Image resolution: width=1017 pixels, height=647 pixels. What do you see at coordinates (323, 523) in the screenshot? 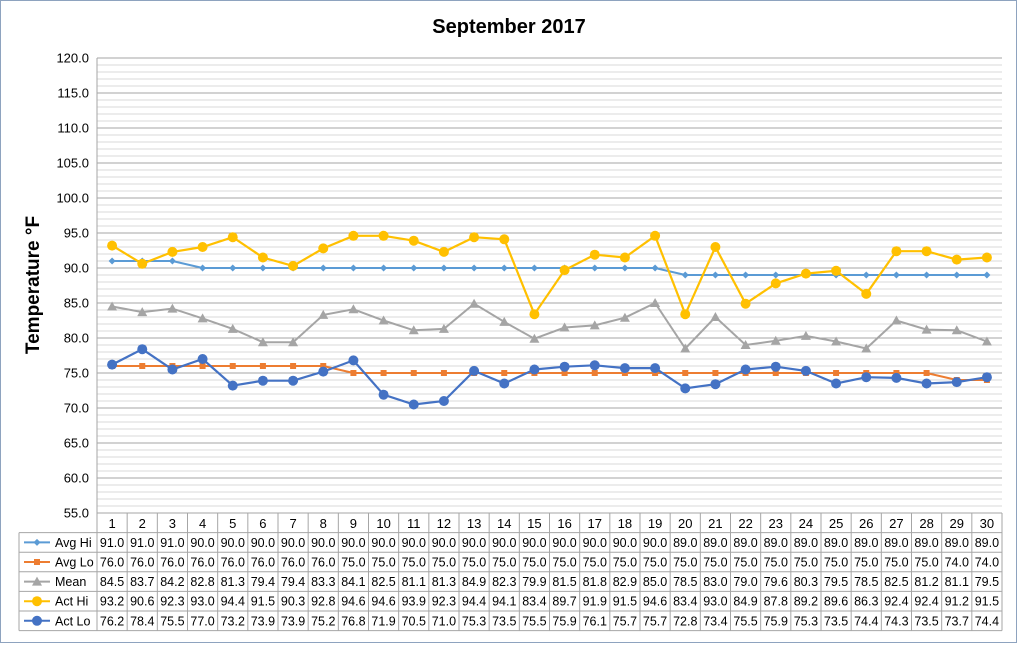
I see `x-tick-label: 8` at bounding box center [323, 523].